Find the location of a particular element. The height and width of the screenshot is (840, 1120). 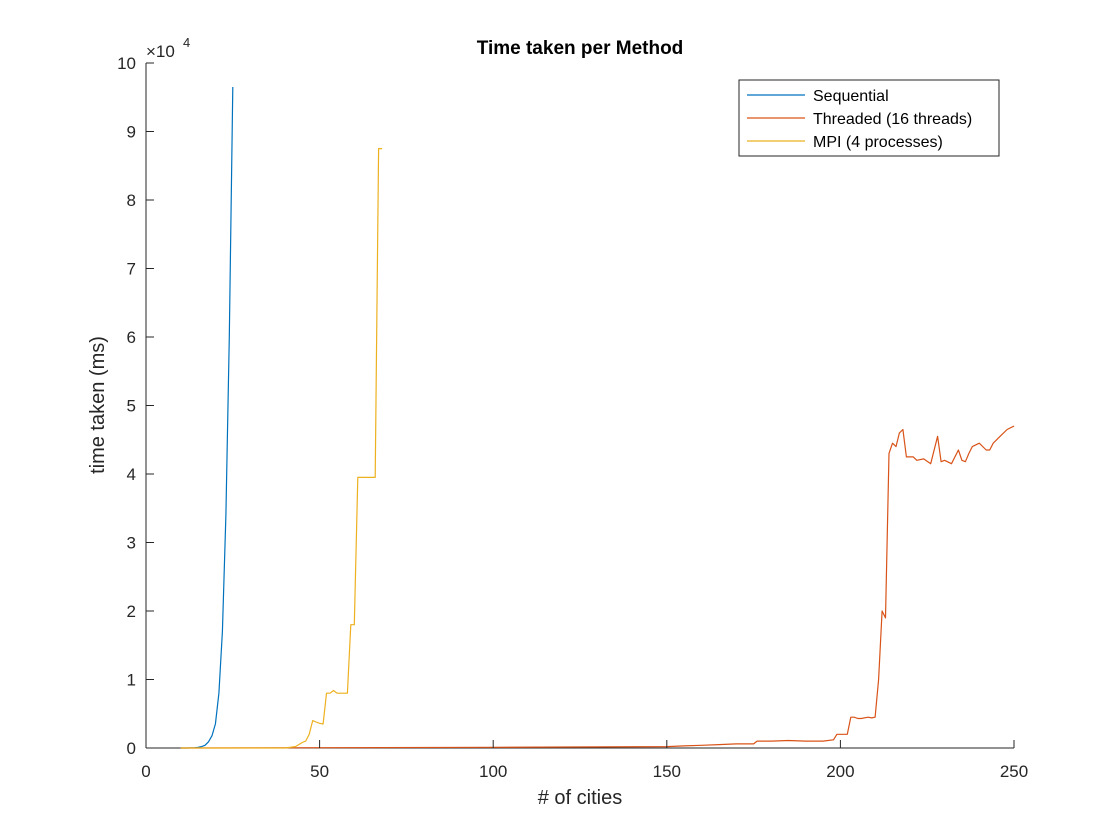

y-tick-label: 6 is located at coordinates (131, 337).